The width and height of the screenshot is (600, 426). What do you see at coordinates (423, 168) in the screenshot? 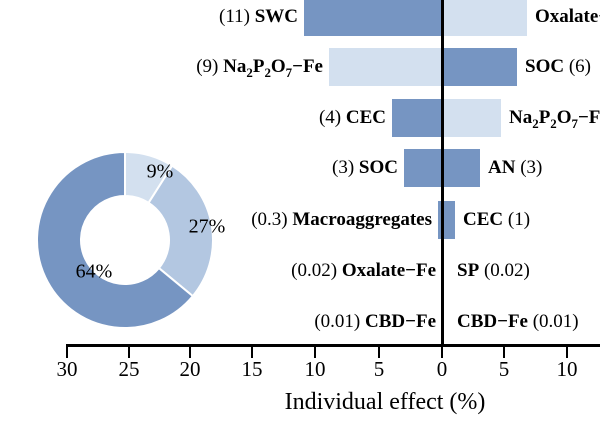
I see `bar-left-soc` at bounding box center [423, 168].